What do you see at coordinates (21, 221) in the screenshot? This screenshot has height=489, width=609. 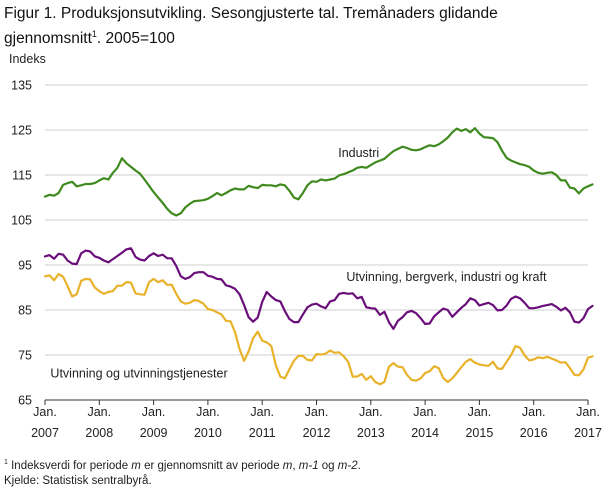 I see `y-tick-label-105: 105` at bounding box center [21, 221].